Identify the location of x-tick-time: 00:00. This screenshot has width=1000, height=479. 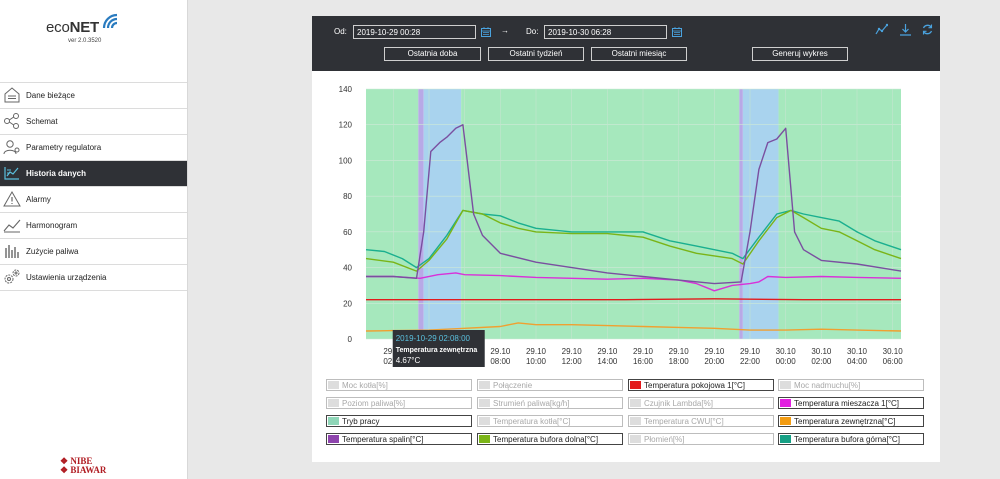
(786, 361).